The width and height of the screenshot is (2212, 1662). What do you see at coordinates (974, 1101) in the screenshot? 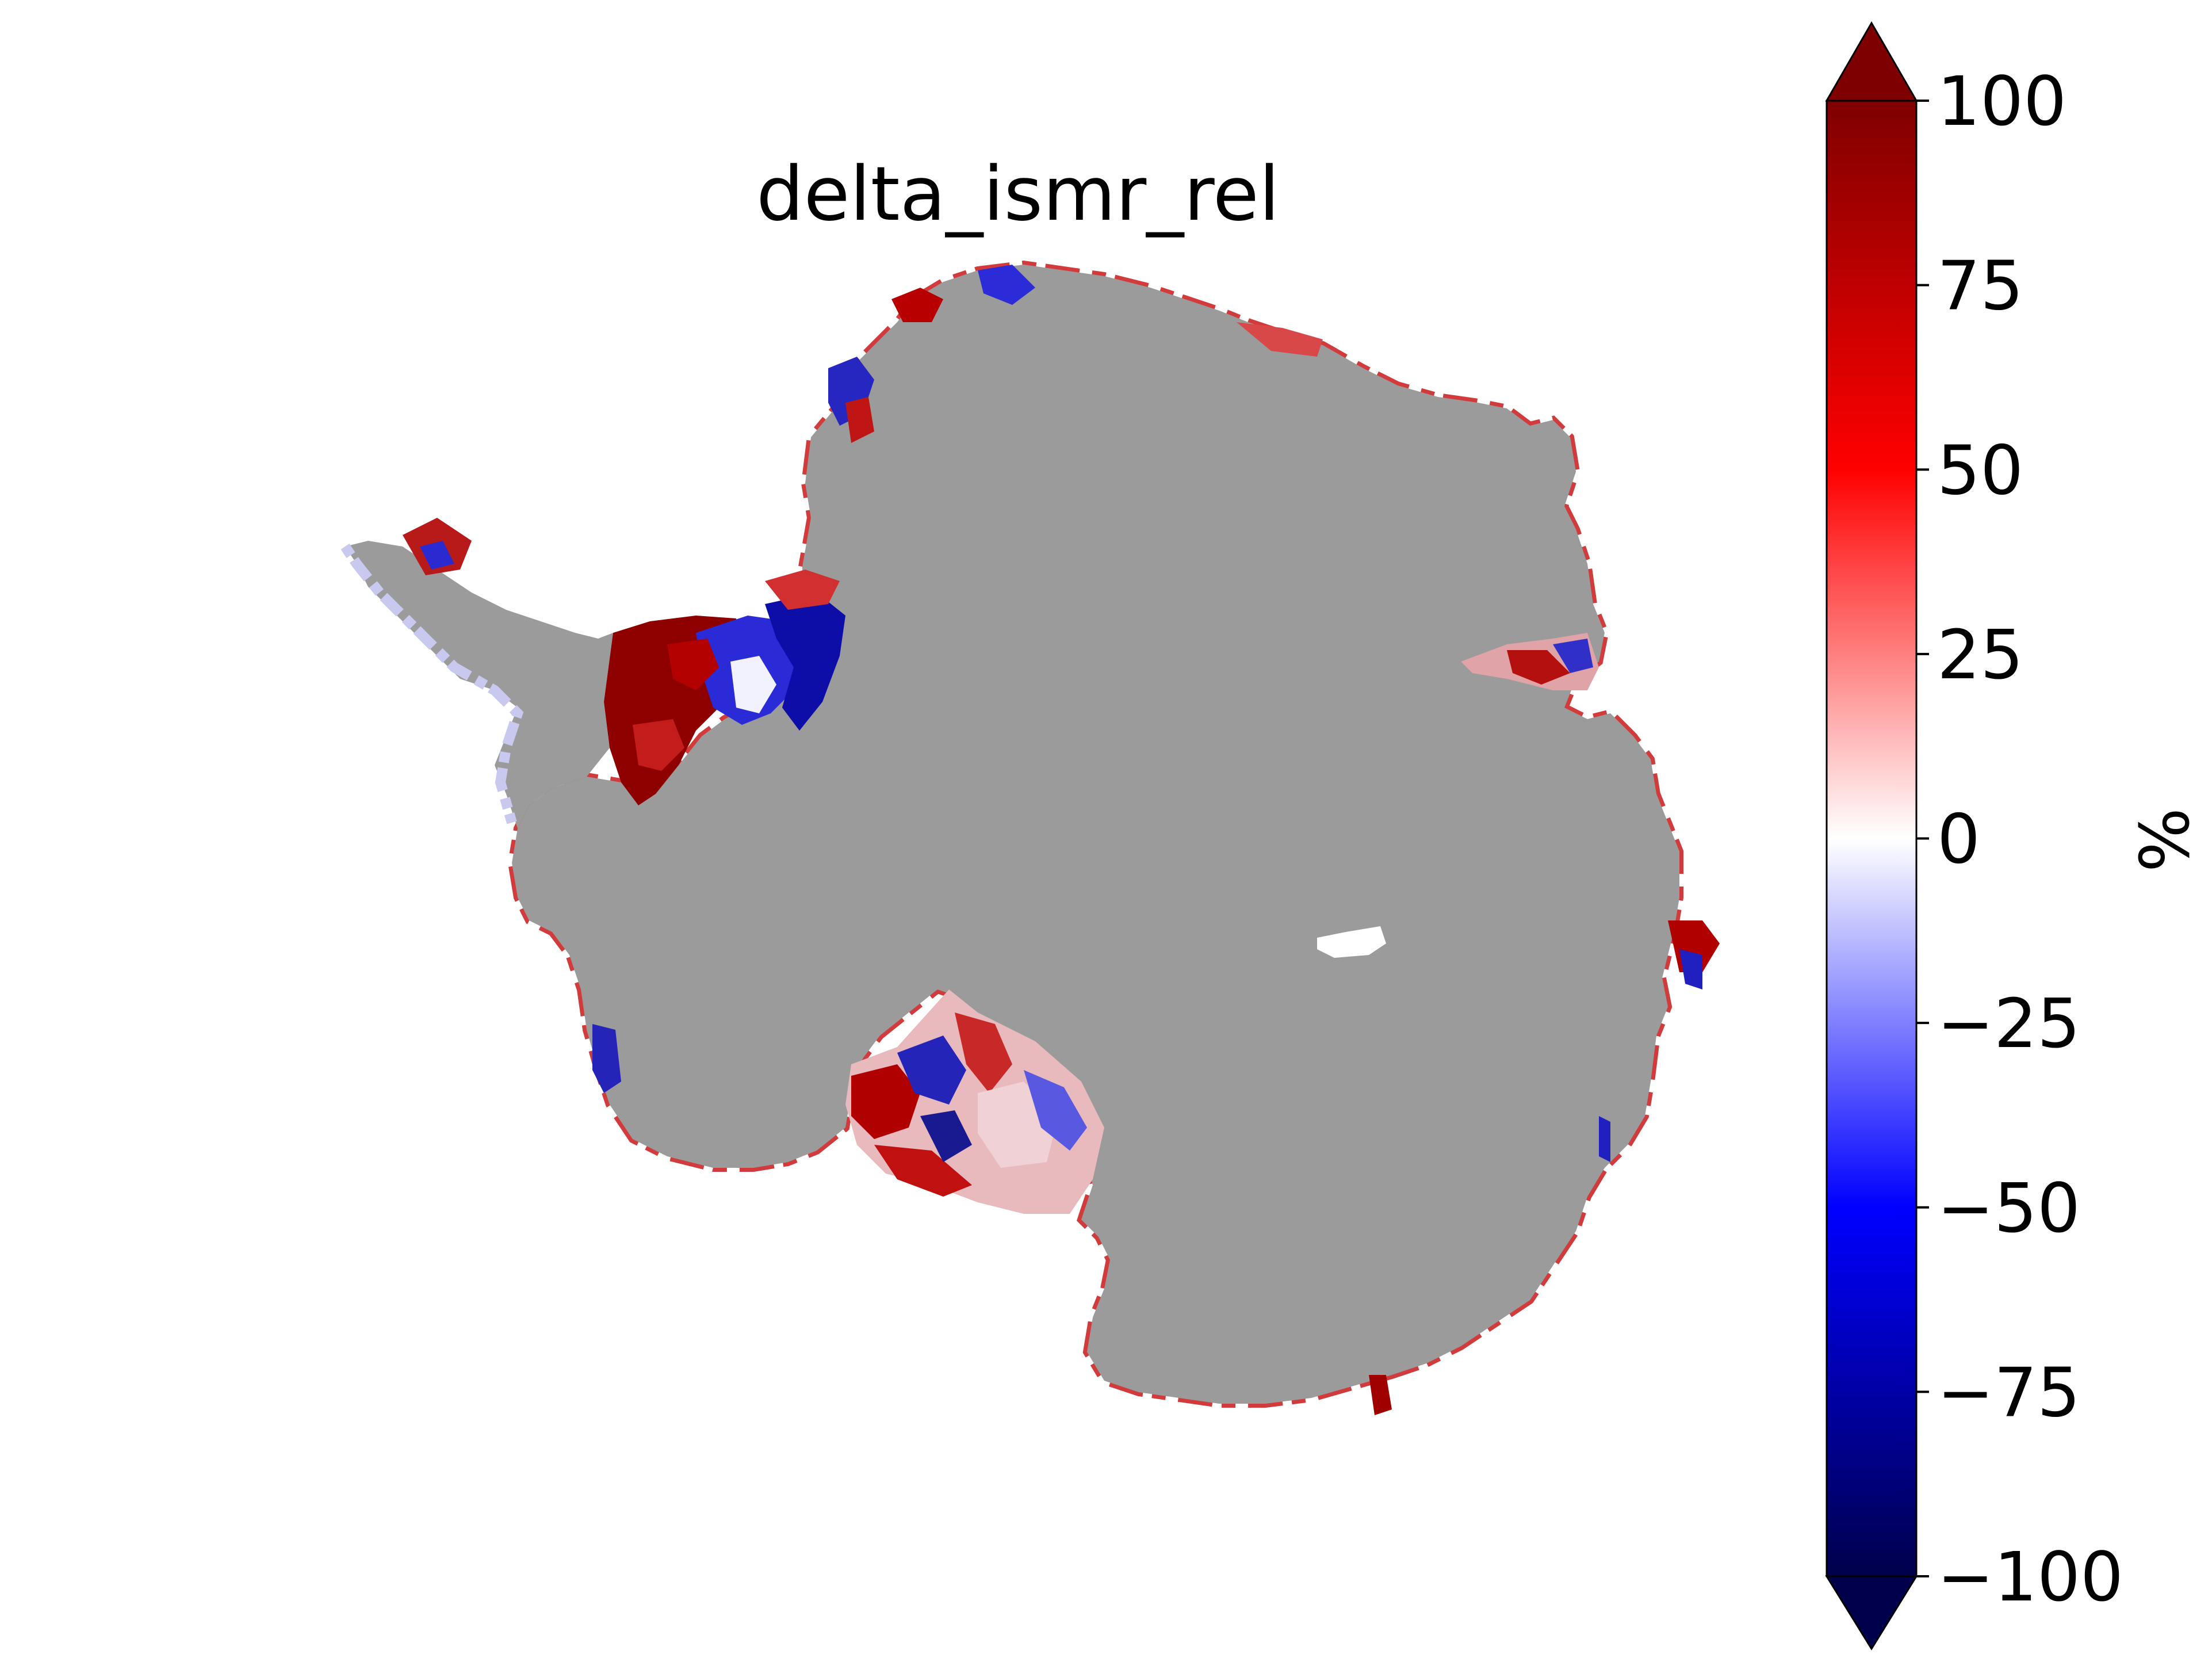
I see `ross-ice-shelf` at bounding box center [974, 1101].